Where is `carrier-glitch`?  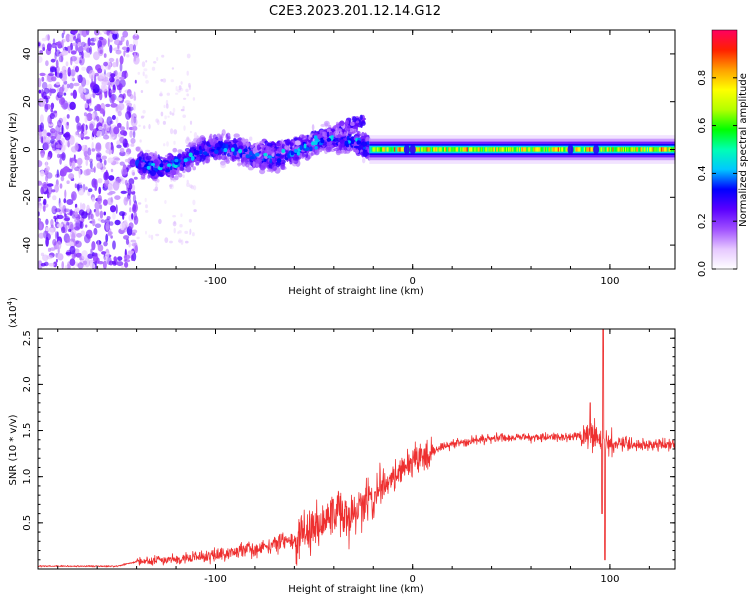 carrier-glitch is located at coordinates (570, 149).